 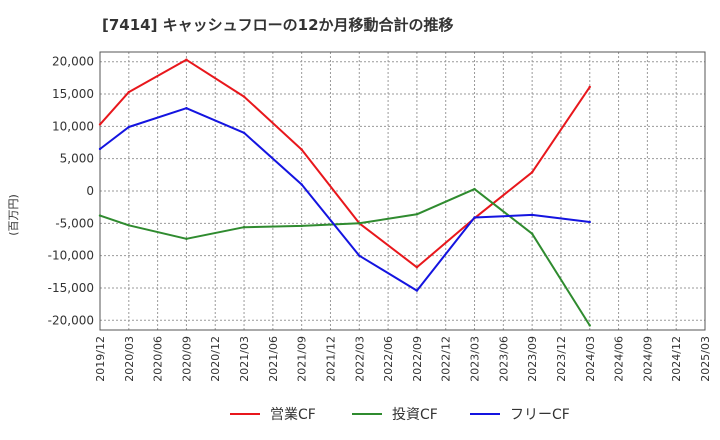 What do you see at coordinates (561, 359) in the screenshot?
I see `x-tick-label: 2023/12` at bounding box center [561, 359].